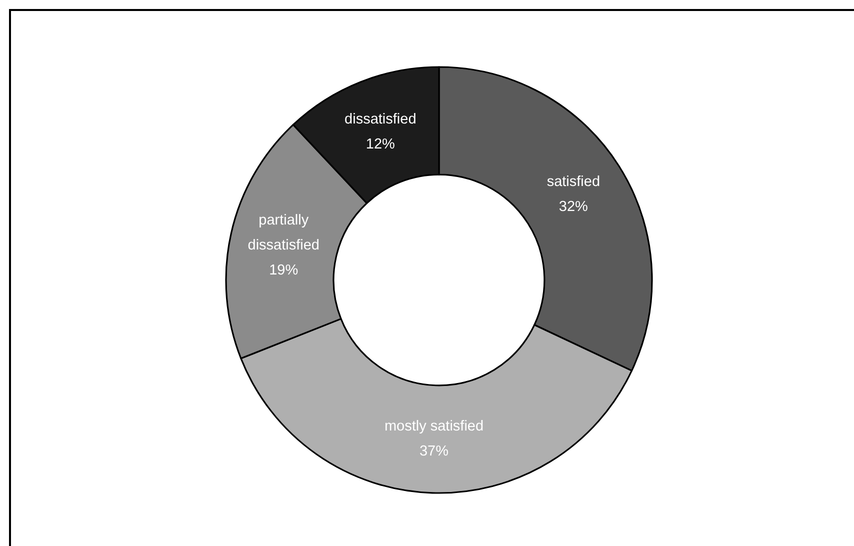 Image resolution: width=854 pixels, height=546 pixels. Describe the element at coordinates (380, 119) in the screenshot. I see `slice-label: dissatisfied` at that location.